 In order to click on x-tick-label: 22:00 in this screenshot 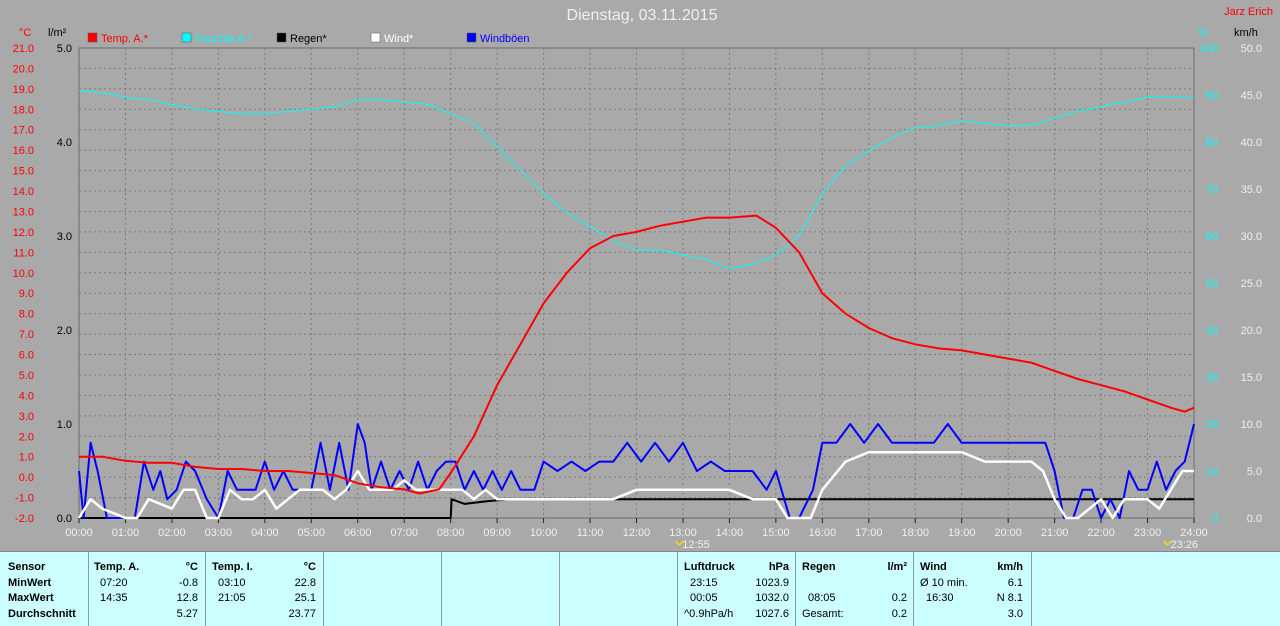, I will do `click(1101, 533)`.